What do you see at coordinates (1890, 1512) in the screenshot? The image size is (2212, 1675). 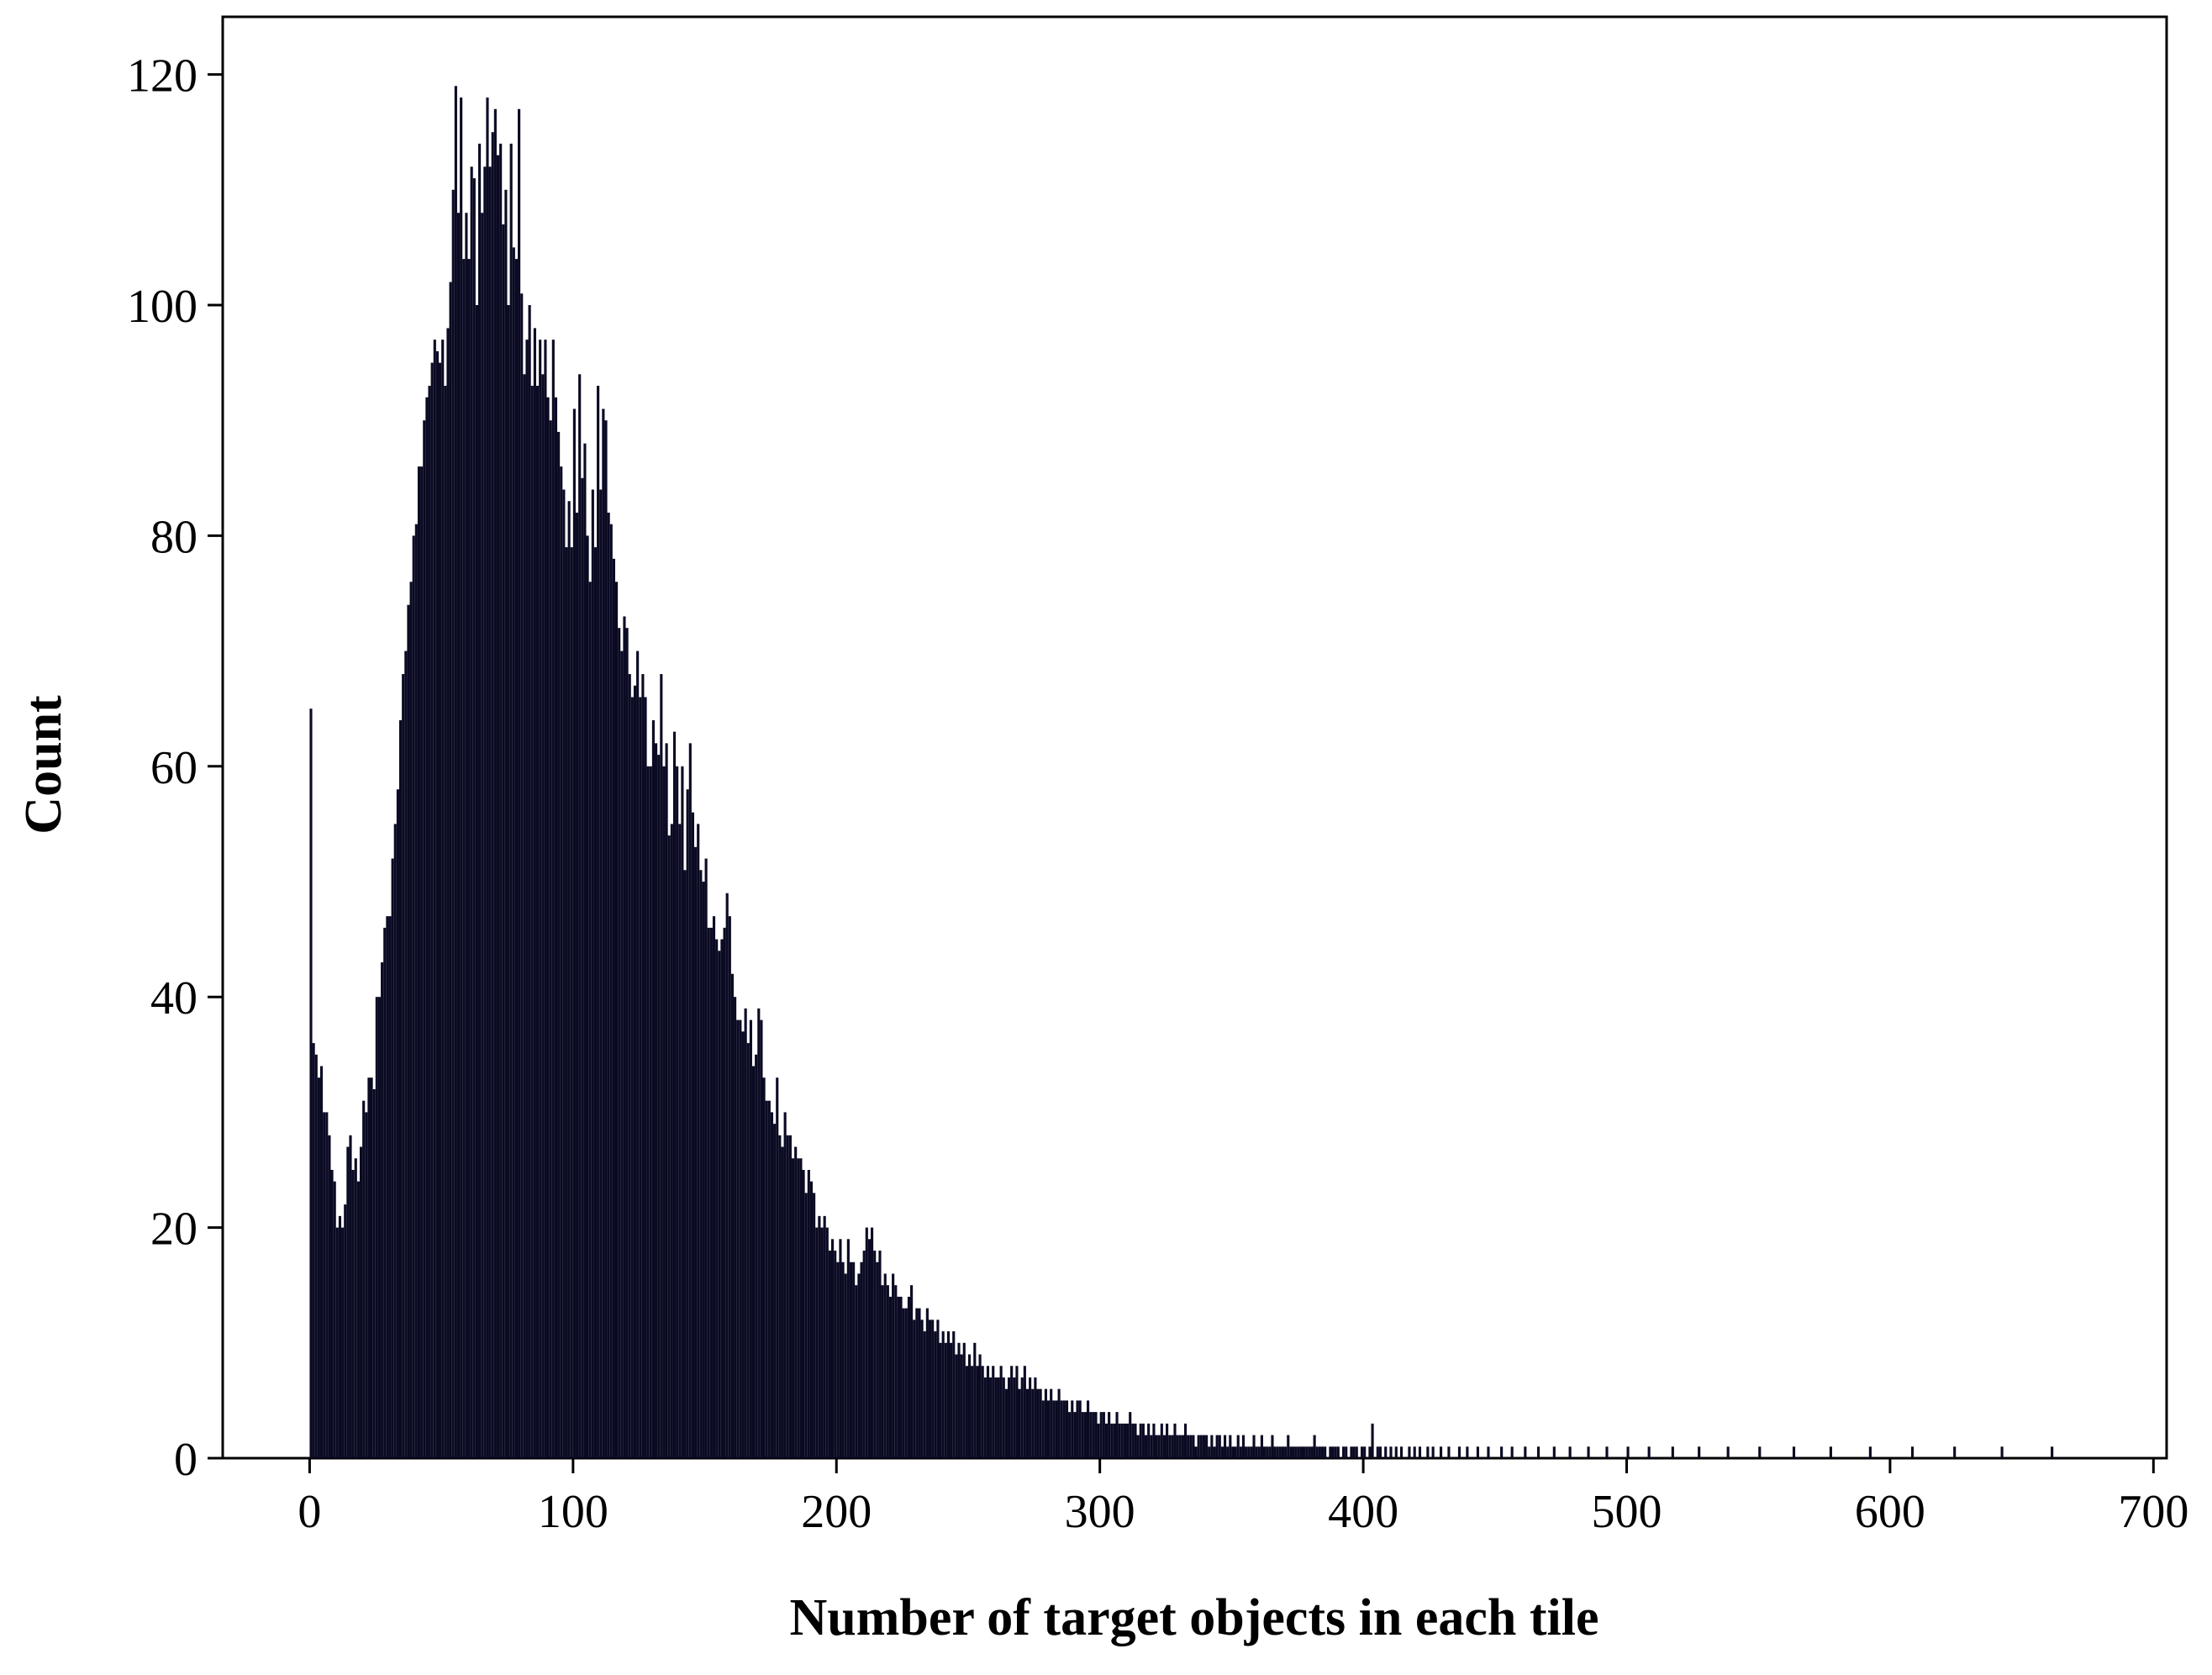 I see `x-tick-label: 600` at bounding box center [1890, 1512].